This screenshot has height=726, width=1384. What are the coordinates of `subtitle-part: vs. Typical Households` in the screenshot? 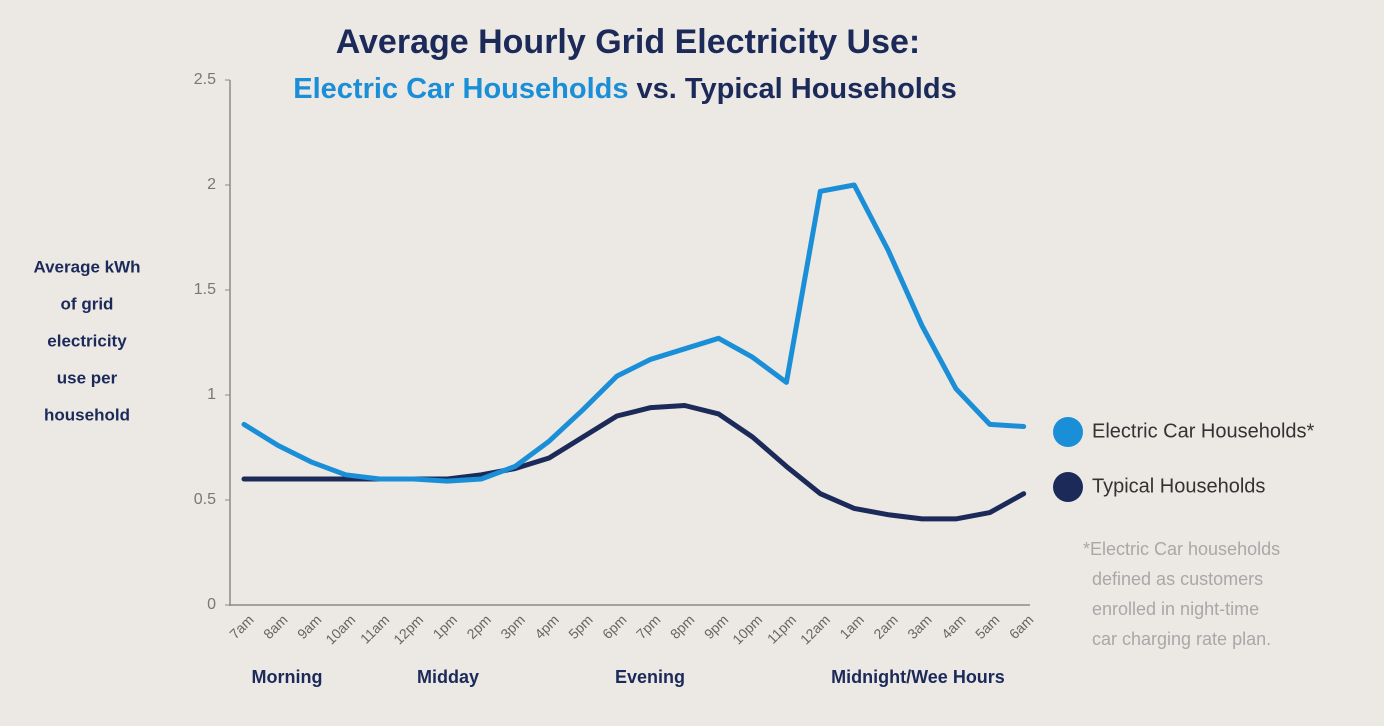 It's located at (797, 89).